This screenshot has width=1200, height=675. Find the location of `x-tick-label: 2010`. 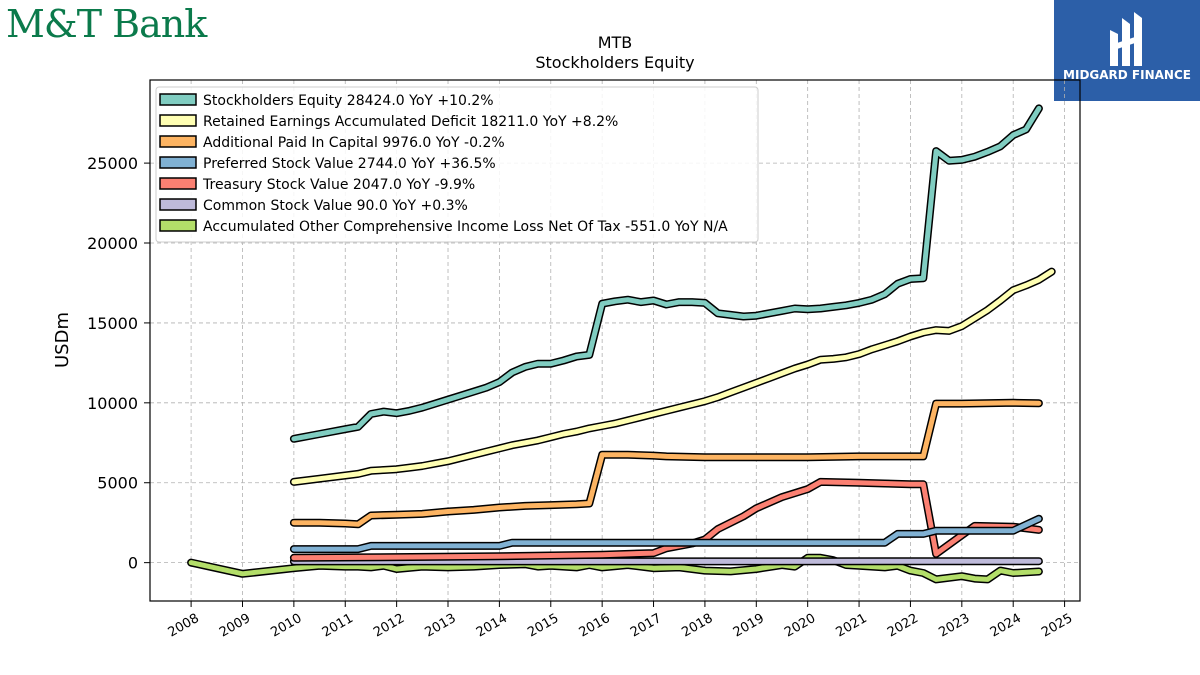

x-tick-label: 2010 is located at coordinates (286, 626).